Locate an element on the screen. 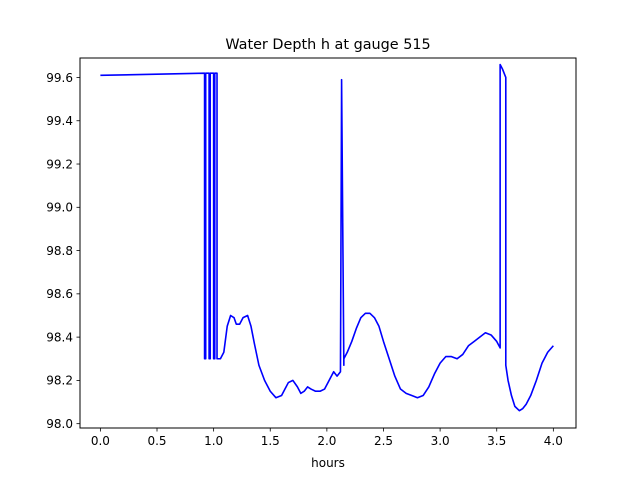 The image size is (640, 480). y-tick-label: 99.4 is located at coordinates (59, 121).